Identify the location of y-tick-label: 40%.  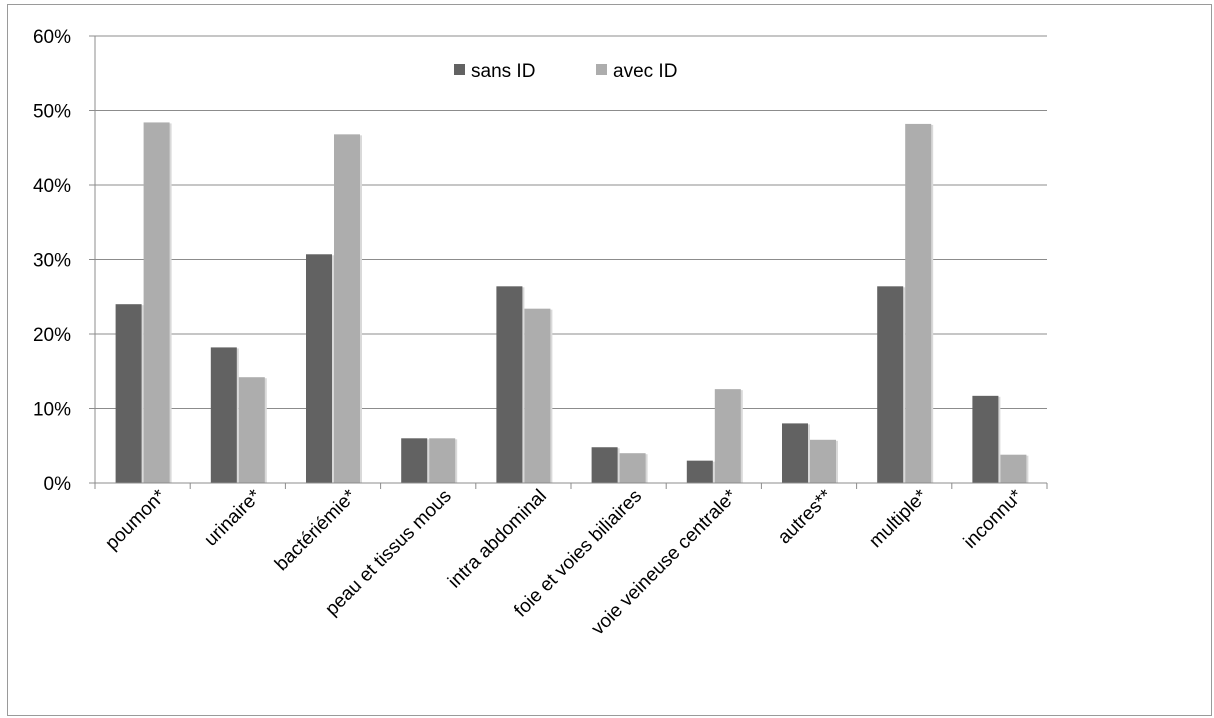
(52, 186).